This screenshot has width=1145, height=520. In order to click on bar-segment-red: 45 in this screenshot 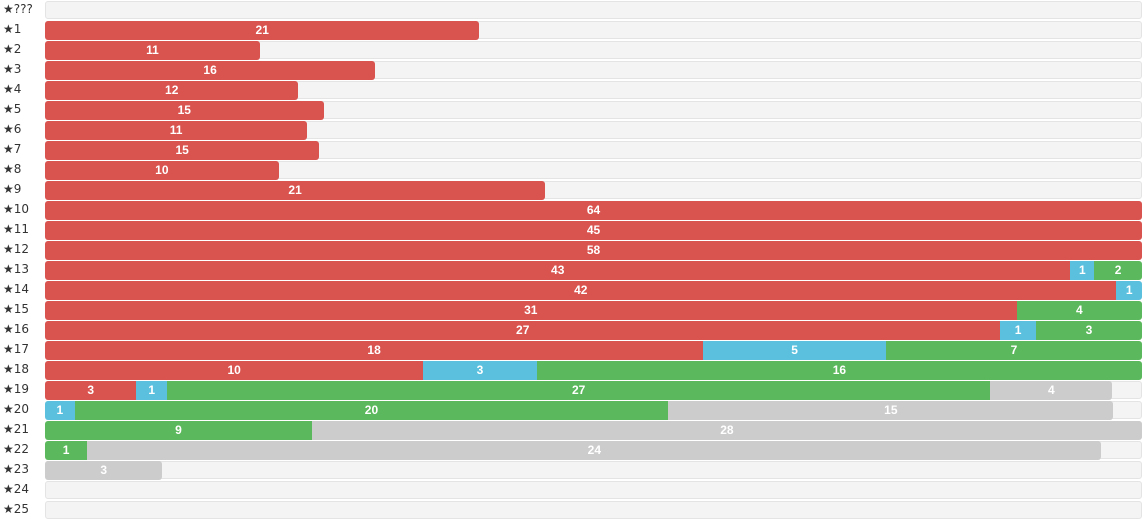, I will do `click(593, 230)`.